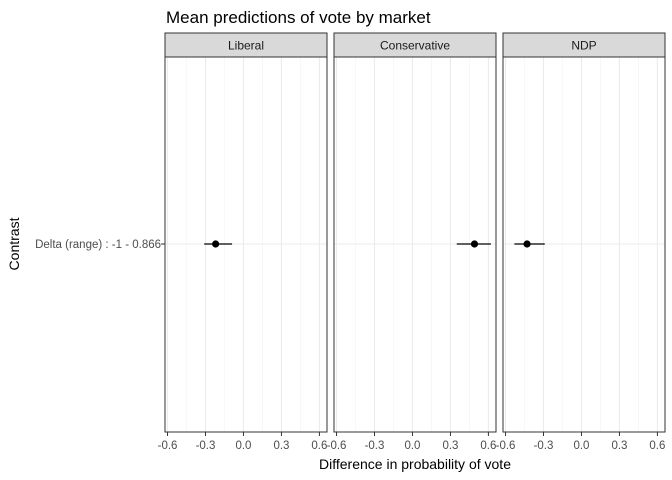  I want to click on strip-label: NDP, so click(583, 46).